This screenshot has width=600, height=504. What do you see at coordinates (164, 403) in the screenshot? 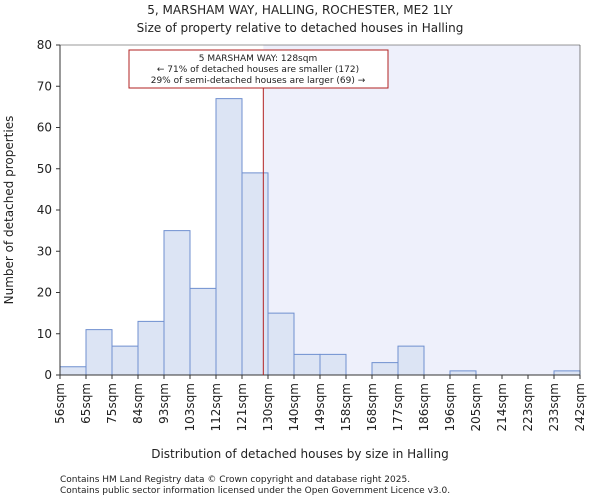
I see `x-tick-label: 93sqm` at bounding box center [164, 403].